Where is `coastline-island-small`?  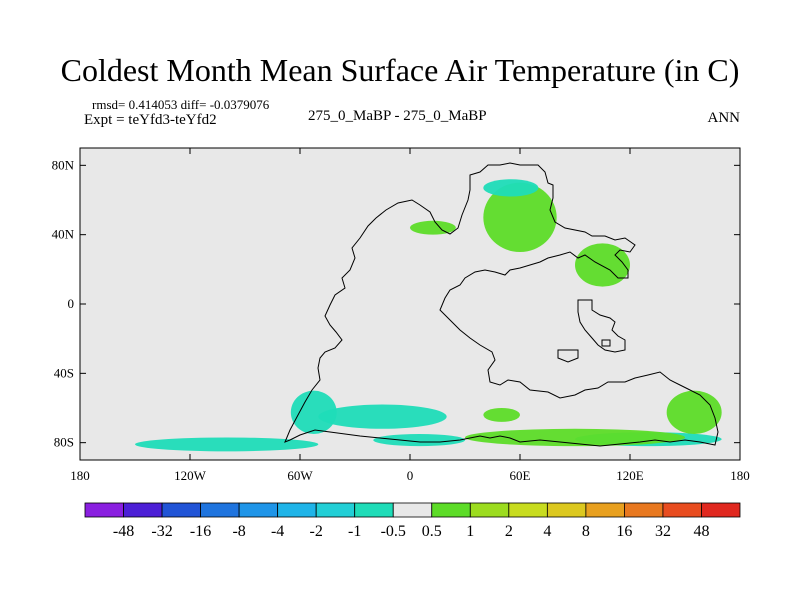
coastline-island-small is located at coordinates (606, 343).